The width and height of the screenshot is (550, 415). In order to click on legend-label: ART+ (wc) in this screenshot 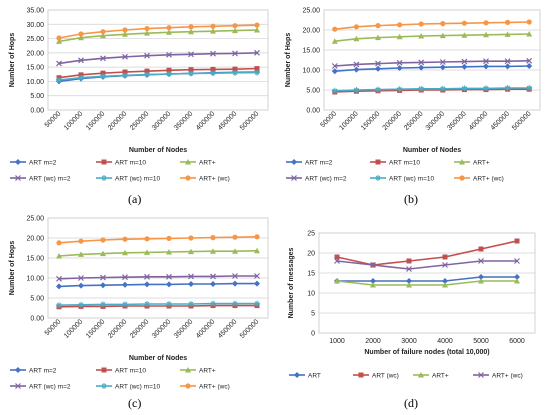, I will do `click(507, 376)`.